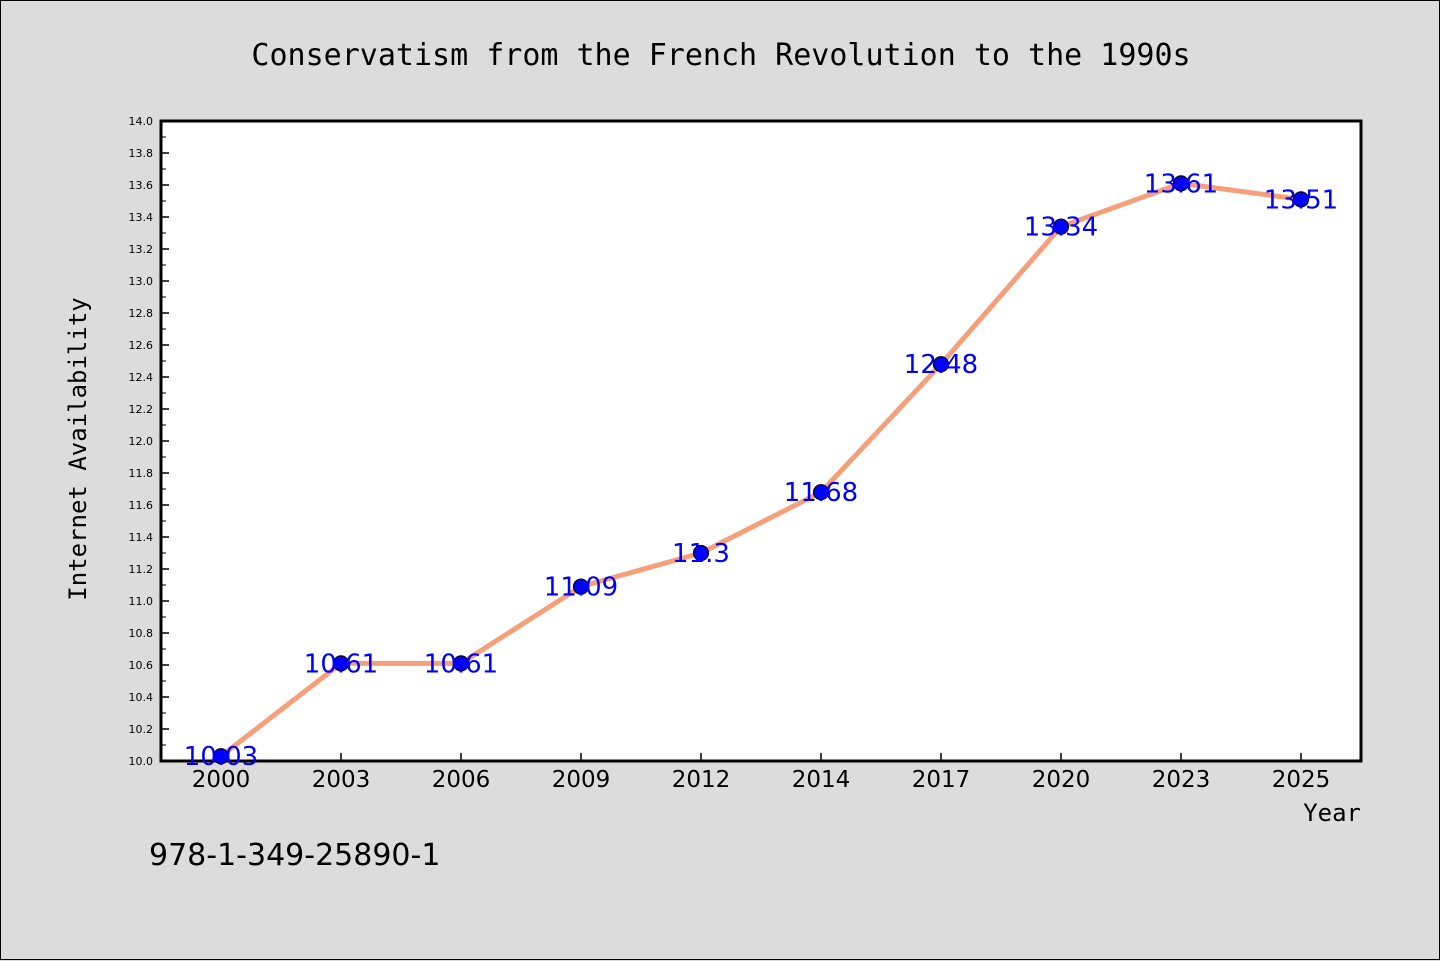 The image size is (1440, 961). Describe the element at coordinates (141, 281) in the screenshot. I see `y-tick-label: 13.0` at that location.